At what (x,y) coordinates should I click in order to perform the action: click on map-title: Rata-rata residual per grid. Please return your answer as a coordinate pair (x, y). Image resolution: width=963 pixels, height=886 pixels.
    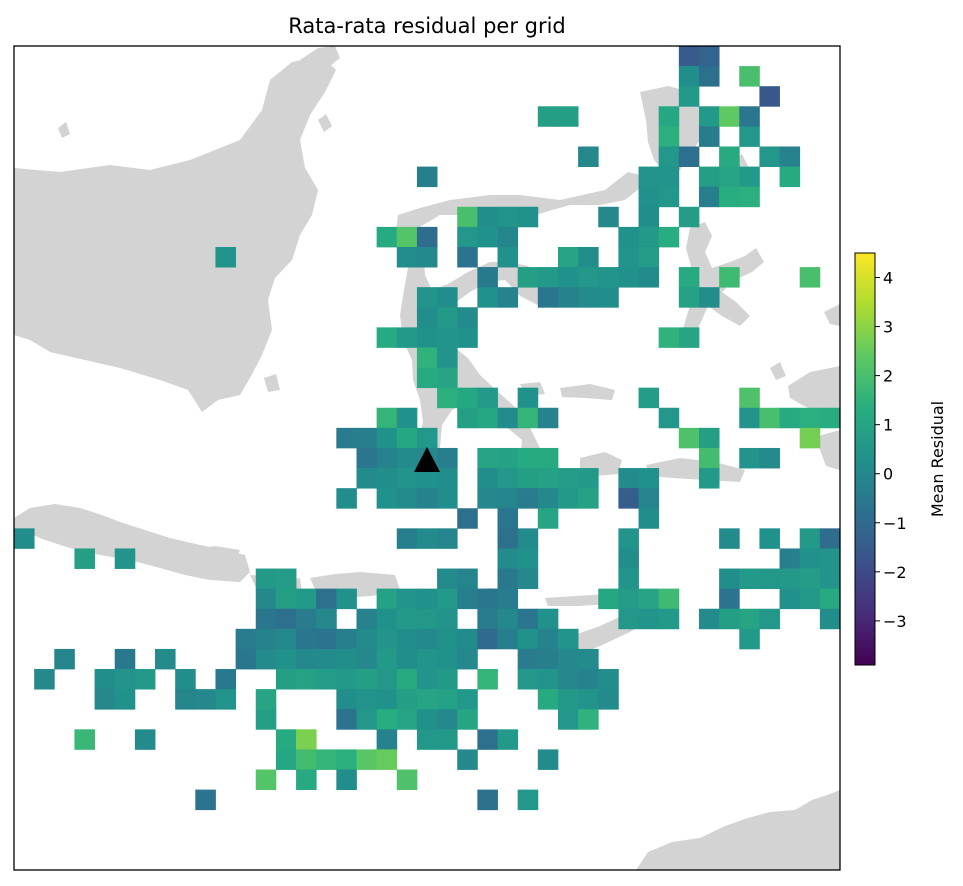
    Looking at the image, I should click on (427, 26).